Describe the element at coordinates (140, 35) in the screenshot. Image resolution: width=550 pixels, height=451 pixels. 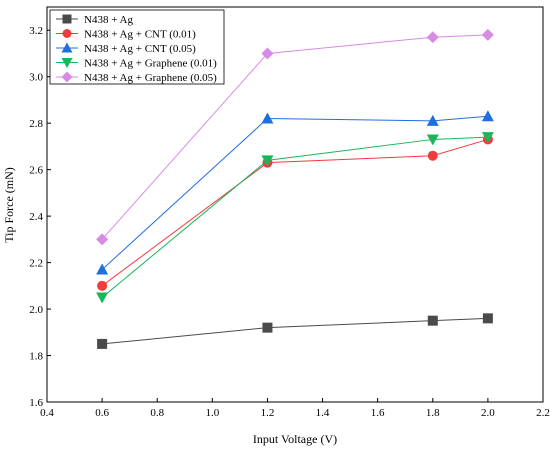
I see `legend-label: N438 + Ag + CNT (0.01)` at that location.